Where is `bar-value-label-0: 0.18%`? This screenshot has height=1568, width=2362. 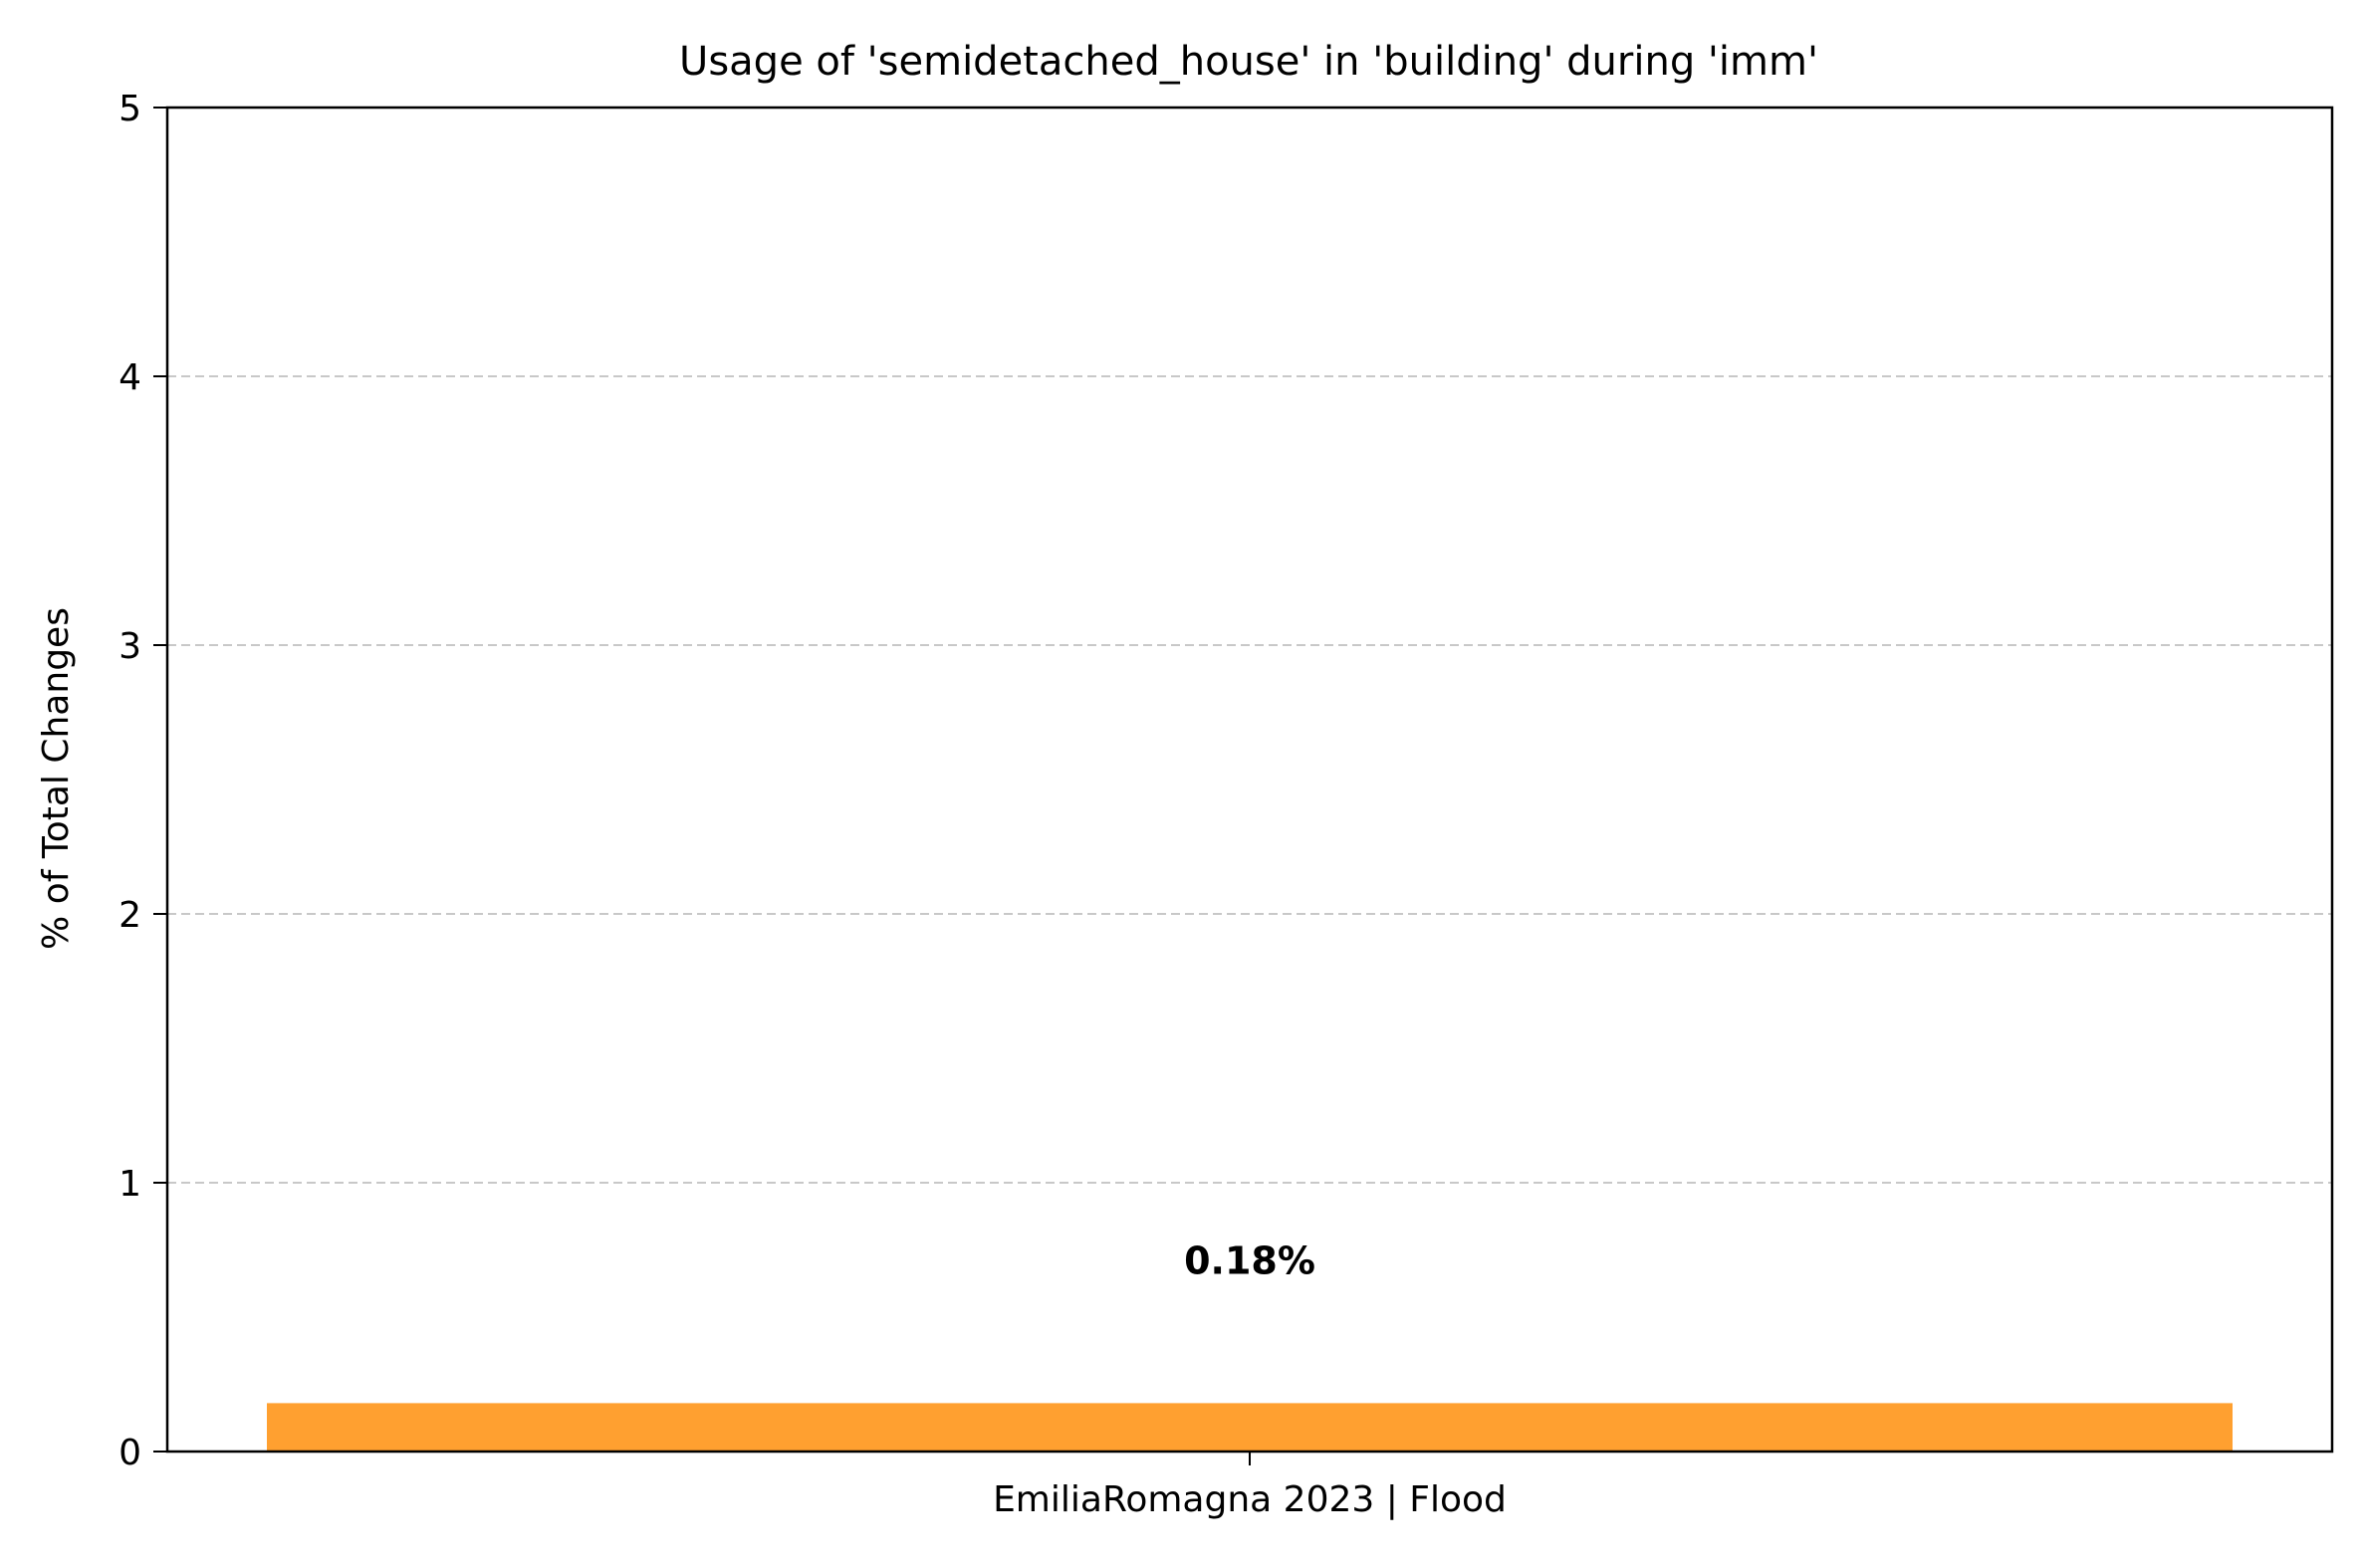 bar-value-label-0: 0.18% is located at coordinates (1249, 1260).